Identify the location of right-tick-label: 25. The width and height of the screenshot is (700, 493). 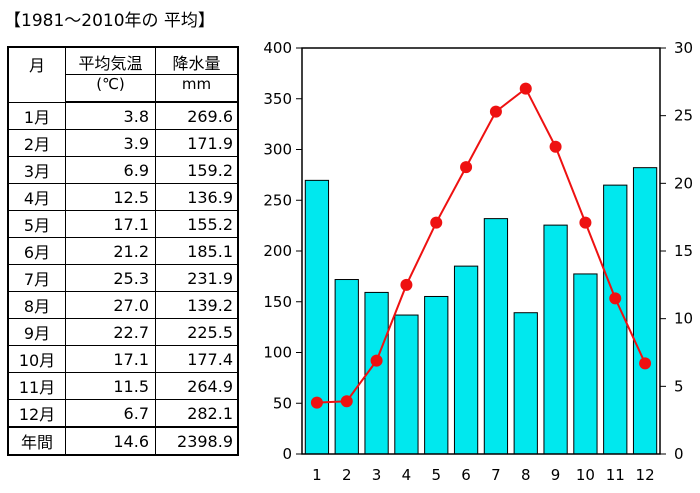
(683, 116).